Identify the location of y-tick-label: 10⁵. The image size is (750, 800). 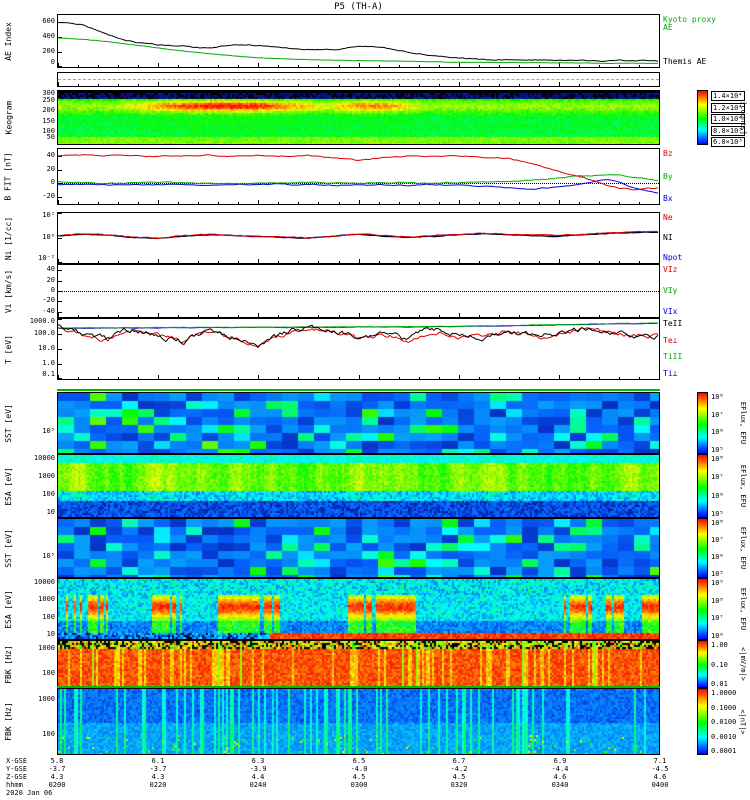
(48, 556).